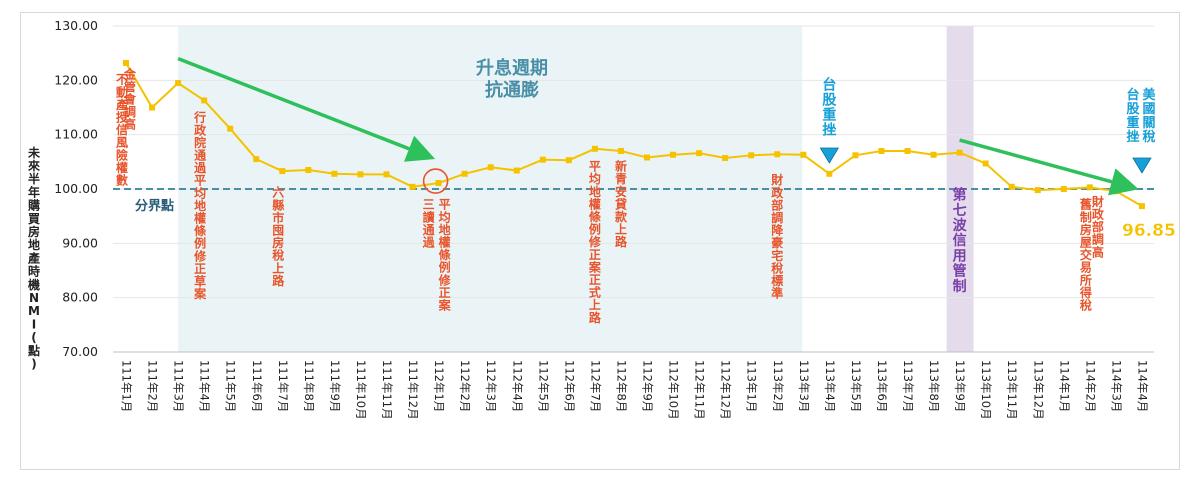  I want to click on x-tick-label: 114年3月, so click(1116, 386).